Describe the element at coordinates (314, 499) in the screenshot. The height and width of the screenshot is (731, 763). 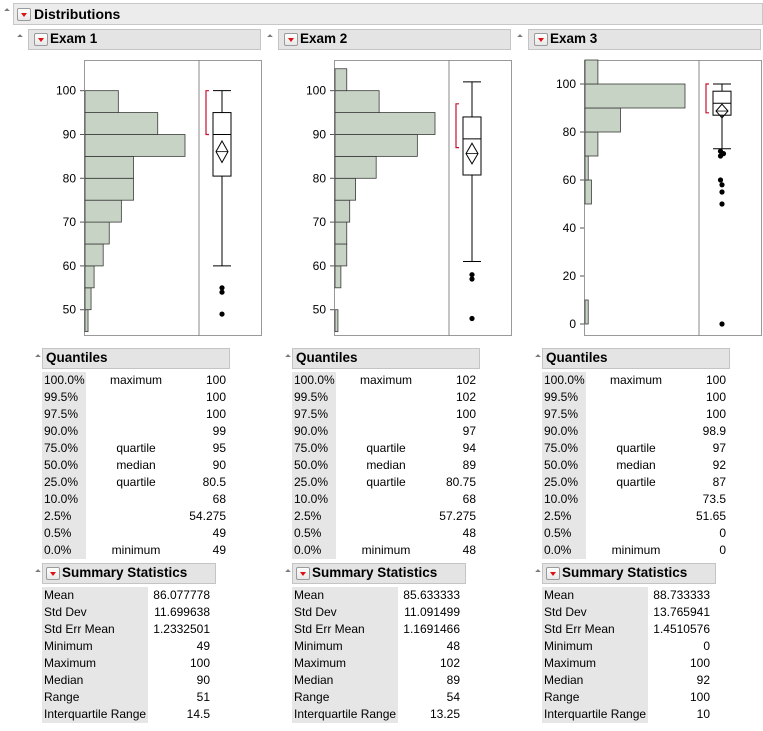
I see `quantile-percent: 10.0%` at that location.